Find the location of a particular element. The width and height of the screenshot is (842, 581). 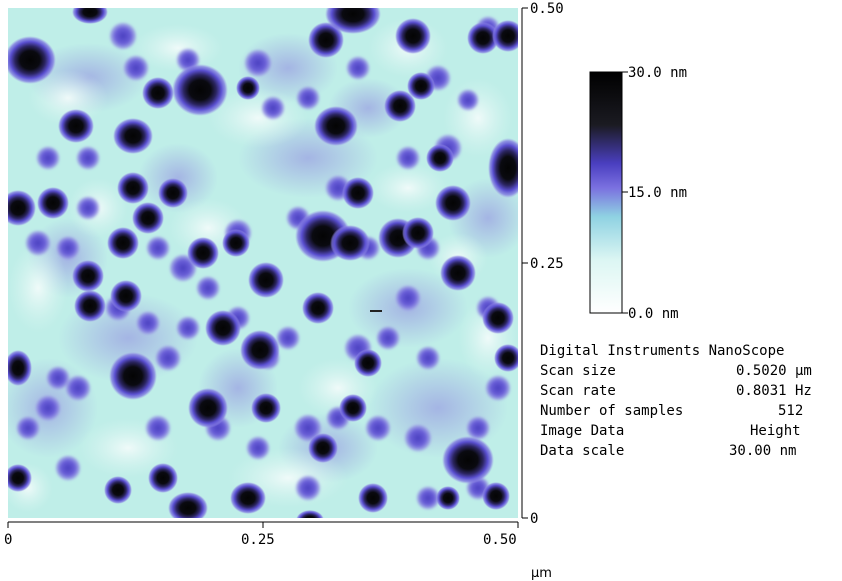

x-tick-label: 0.50 is located at coordinates (500, 540).